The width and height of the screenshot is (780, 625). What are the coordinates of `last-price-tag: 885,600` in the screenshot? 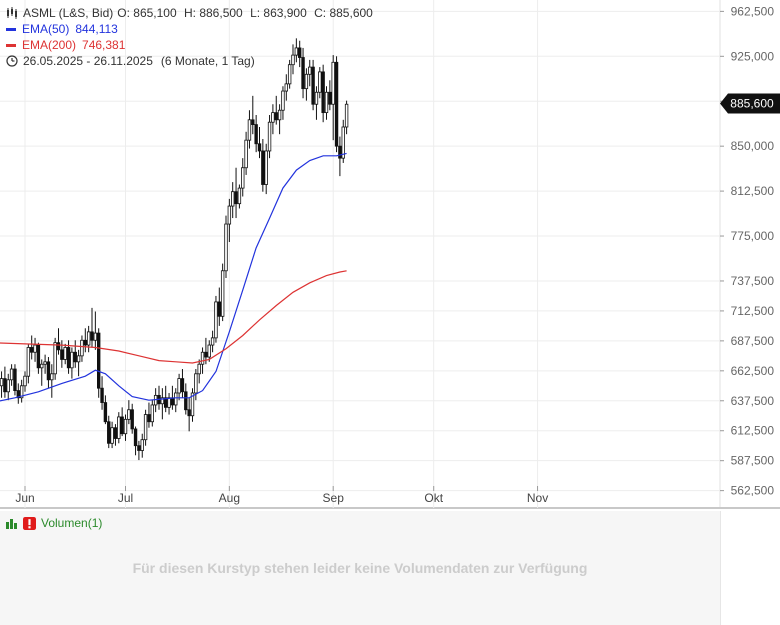 It's located at (750, 103).